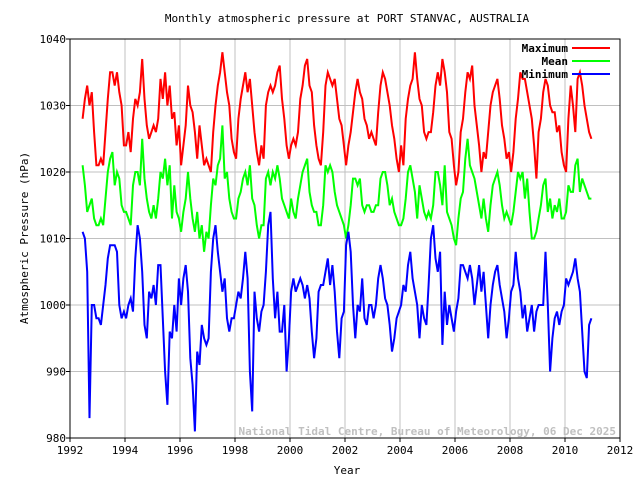 The width and height of the screenshot is (640, 480). What do you see at coordinates (545, 74) in the screenshot?
I see `legend-label-min: Minimum` at bounding box center [545, 74].